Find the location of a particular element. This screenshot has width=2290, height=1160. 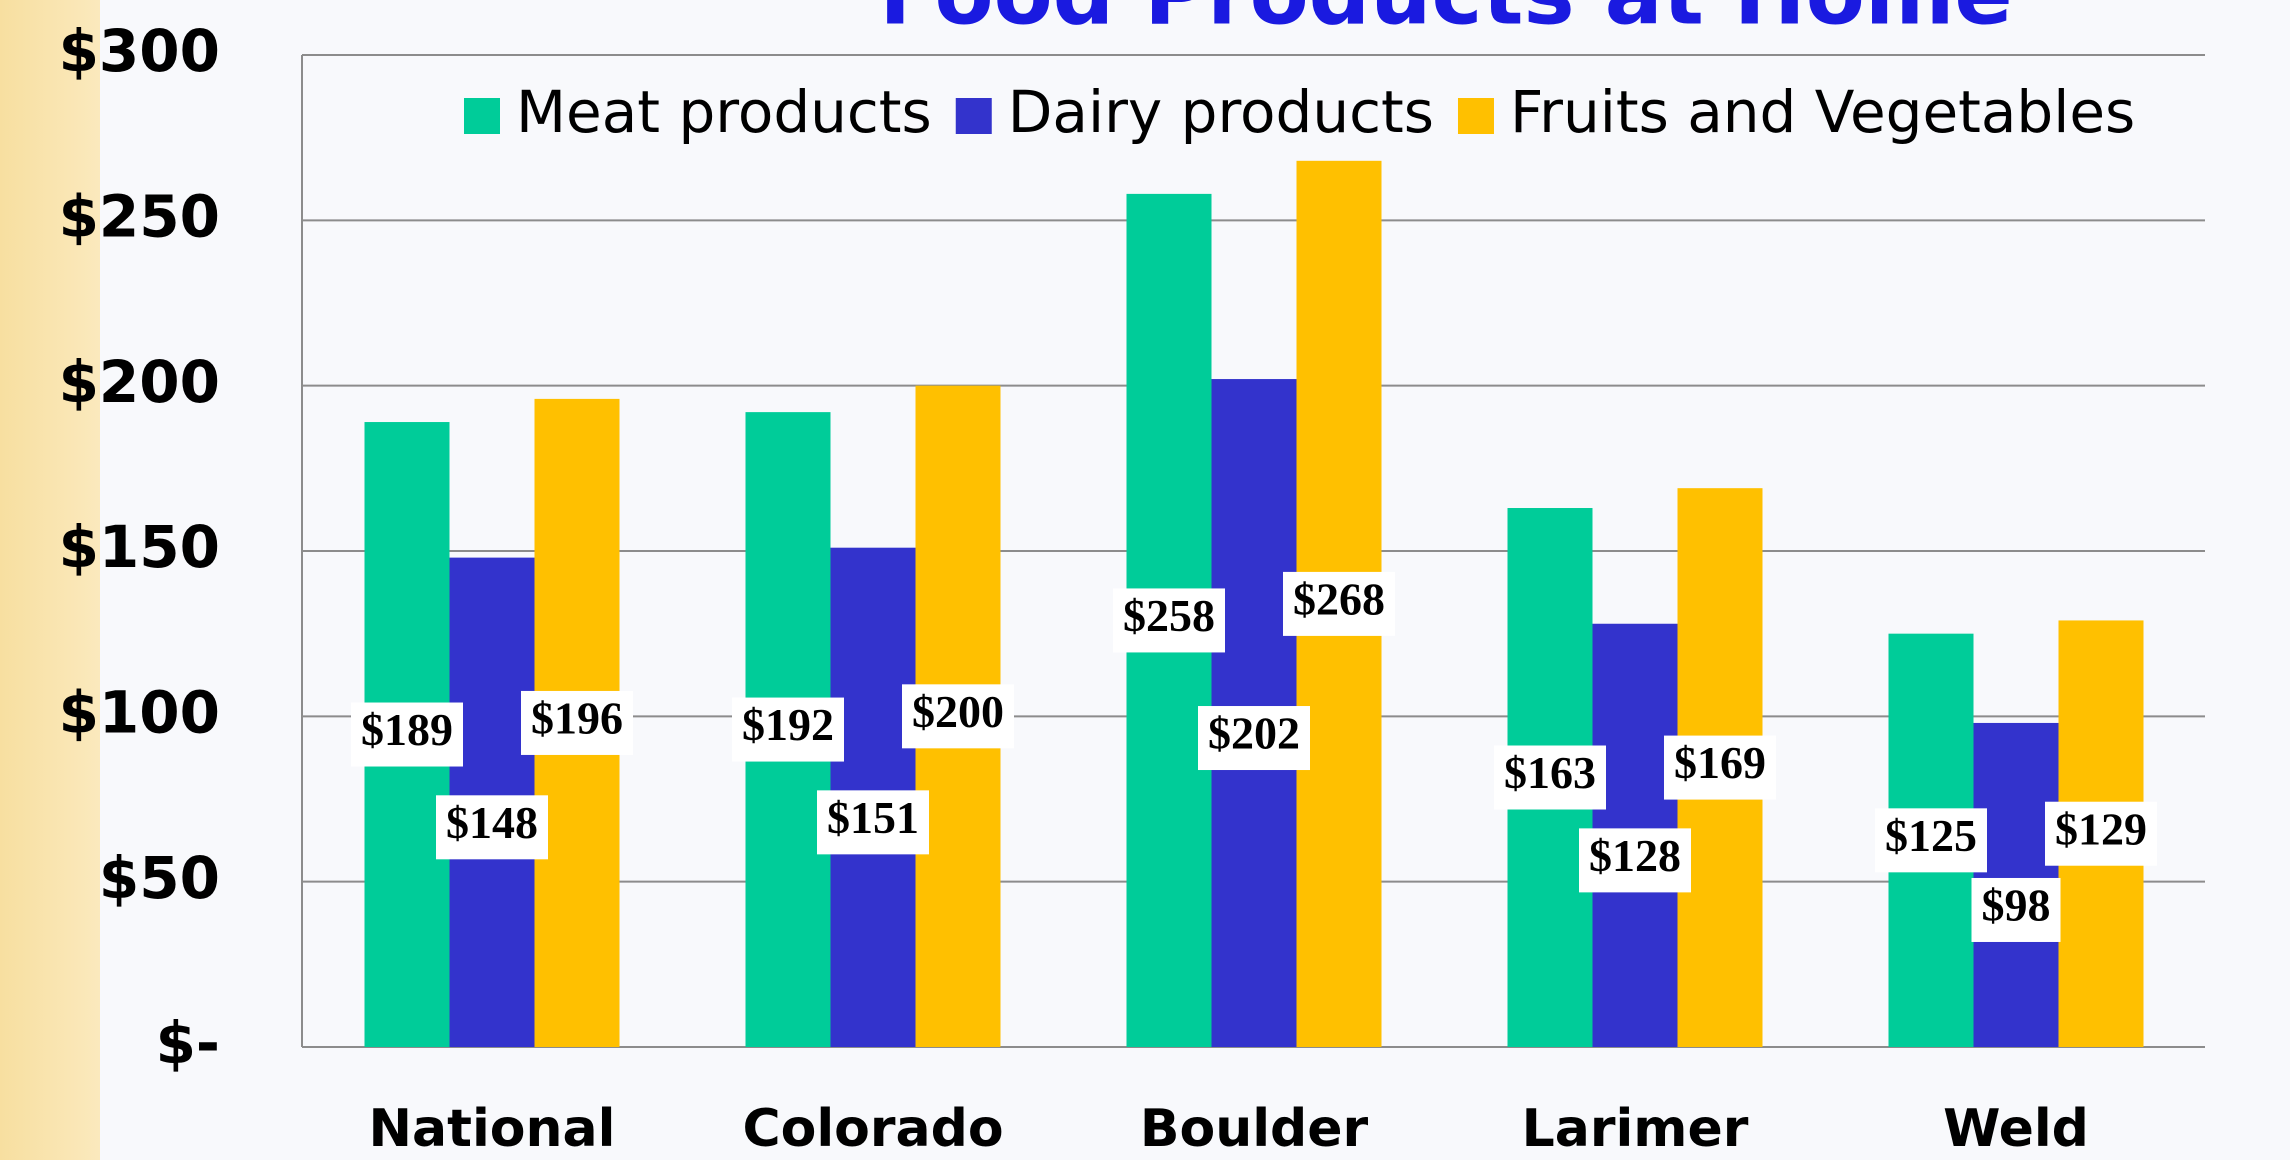

data-label: $258 is located at coordinates (1169, 615).